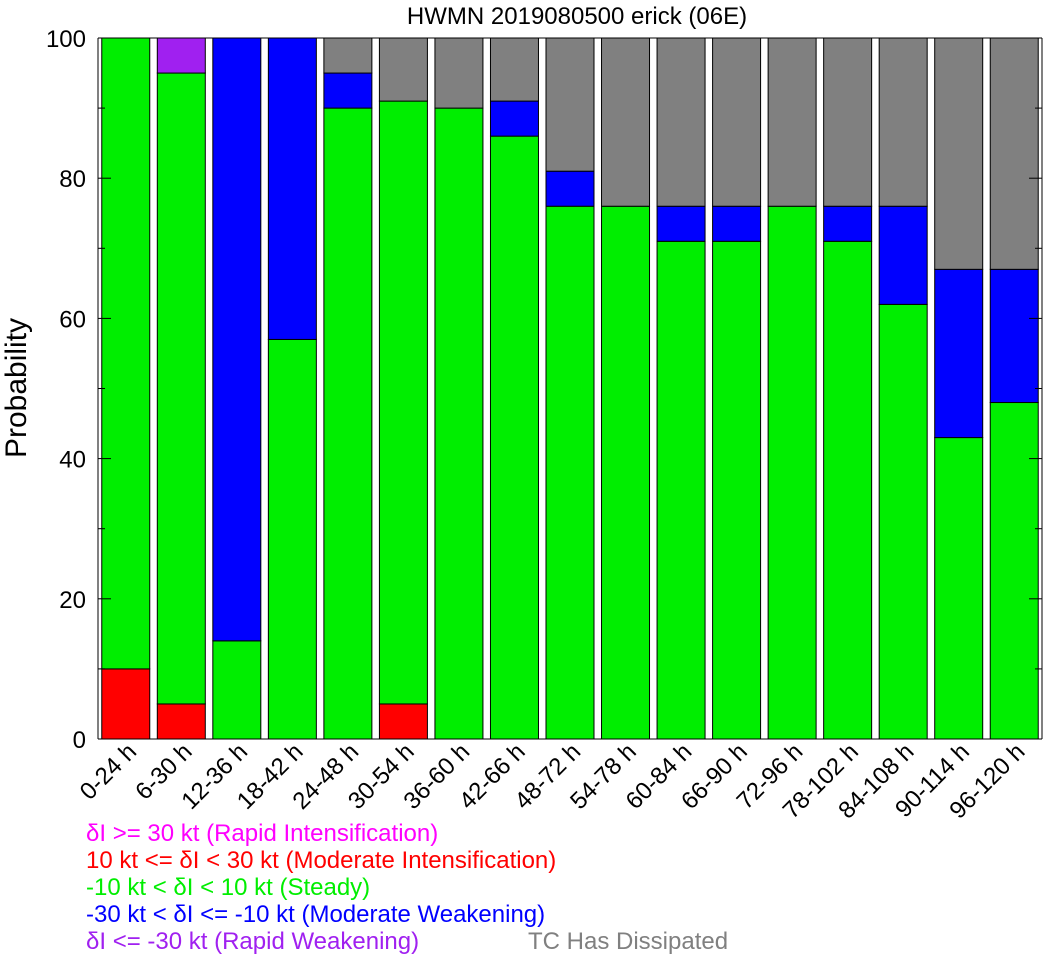  I want to click on bar-24-48-h-moderate-weakening, so click(348, 90).